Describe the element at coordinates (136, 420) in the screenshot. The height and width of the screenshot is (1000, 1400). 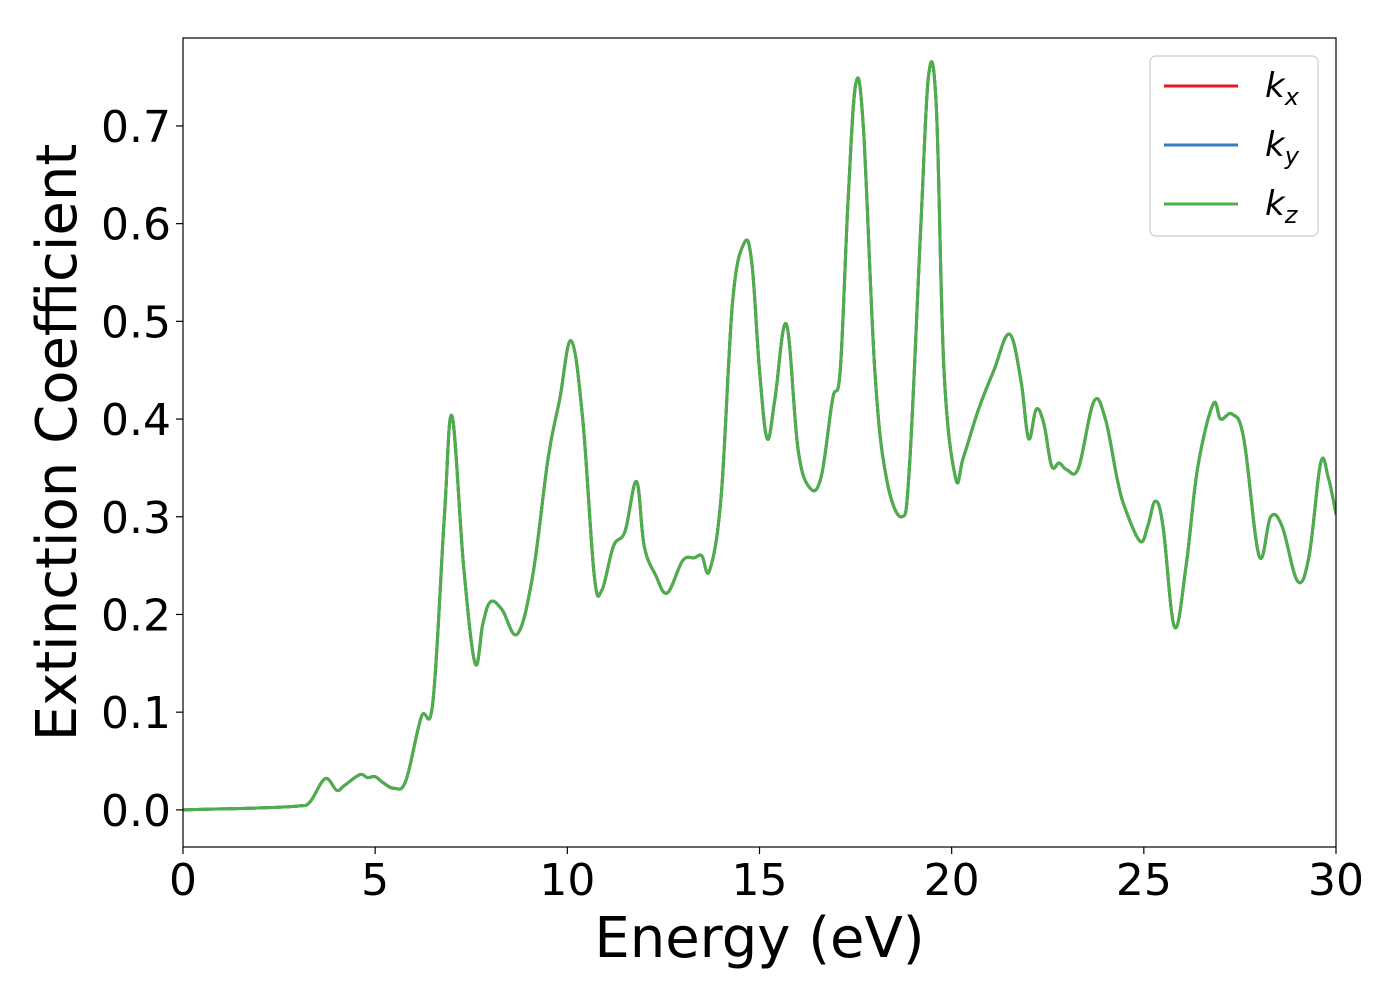
I see `y-tick-label: 0.4` at that location.